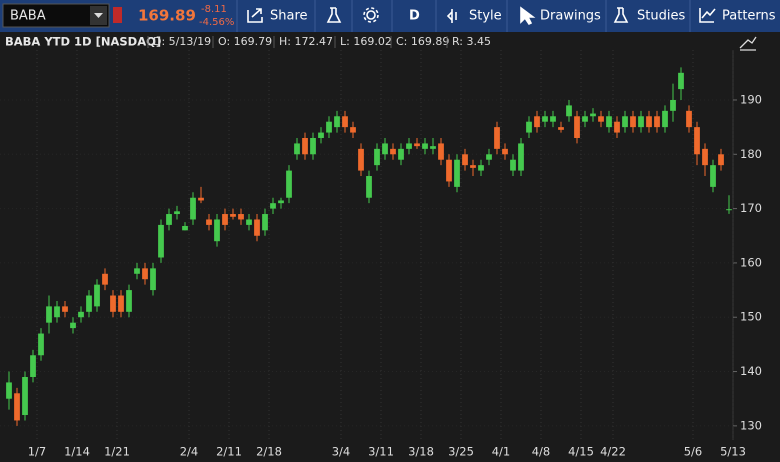 This screenshot has height=462, width=780. Describe the element at coordinates (751, 425) in the screenshot. I see `y-tick-label: 130` at that location.